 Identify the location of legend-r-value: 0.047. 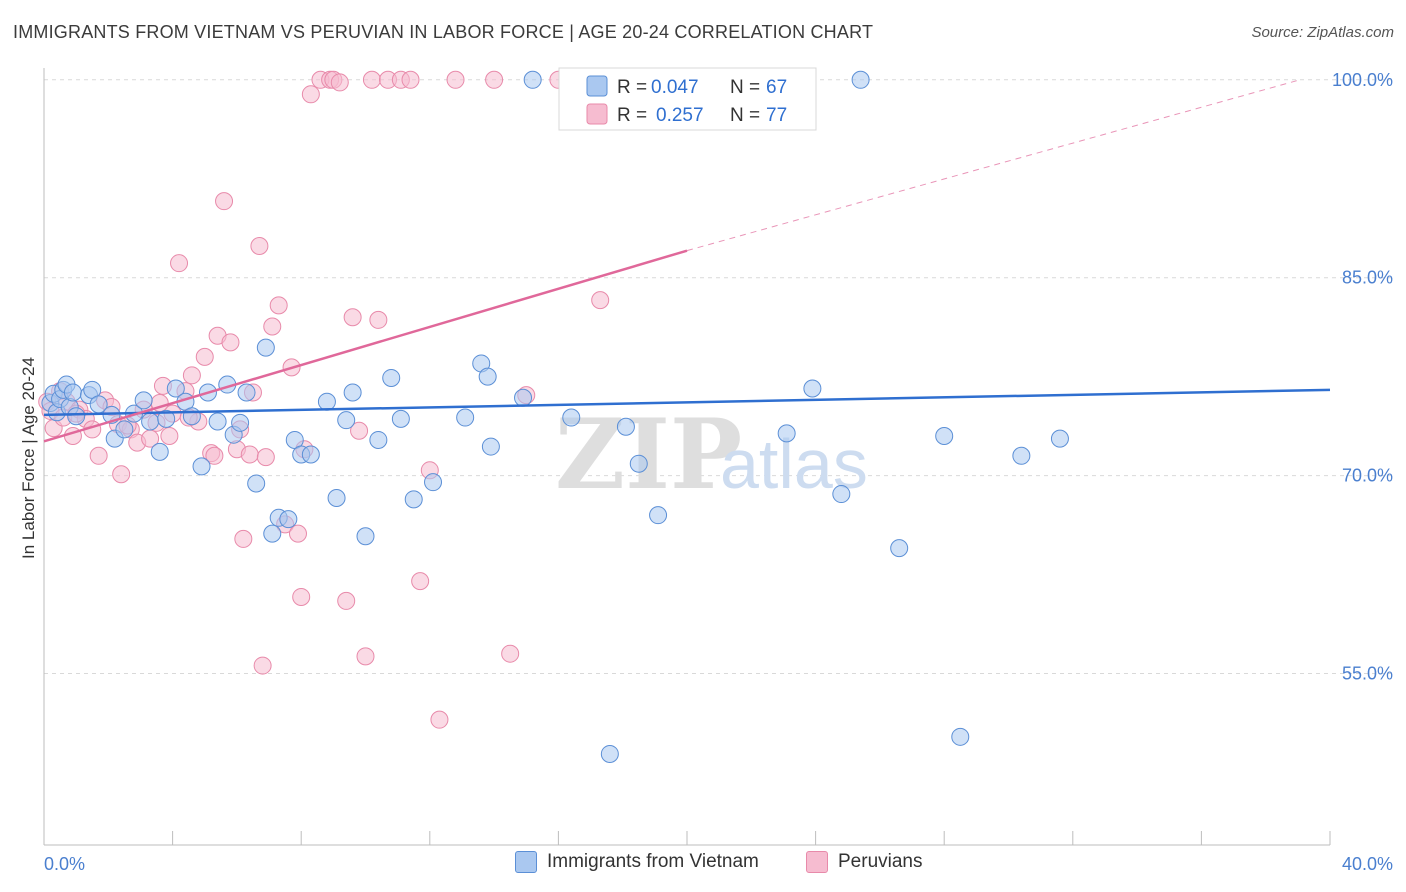
(675, 87).